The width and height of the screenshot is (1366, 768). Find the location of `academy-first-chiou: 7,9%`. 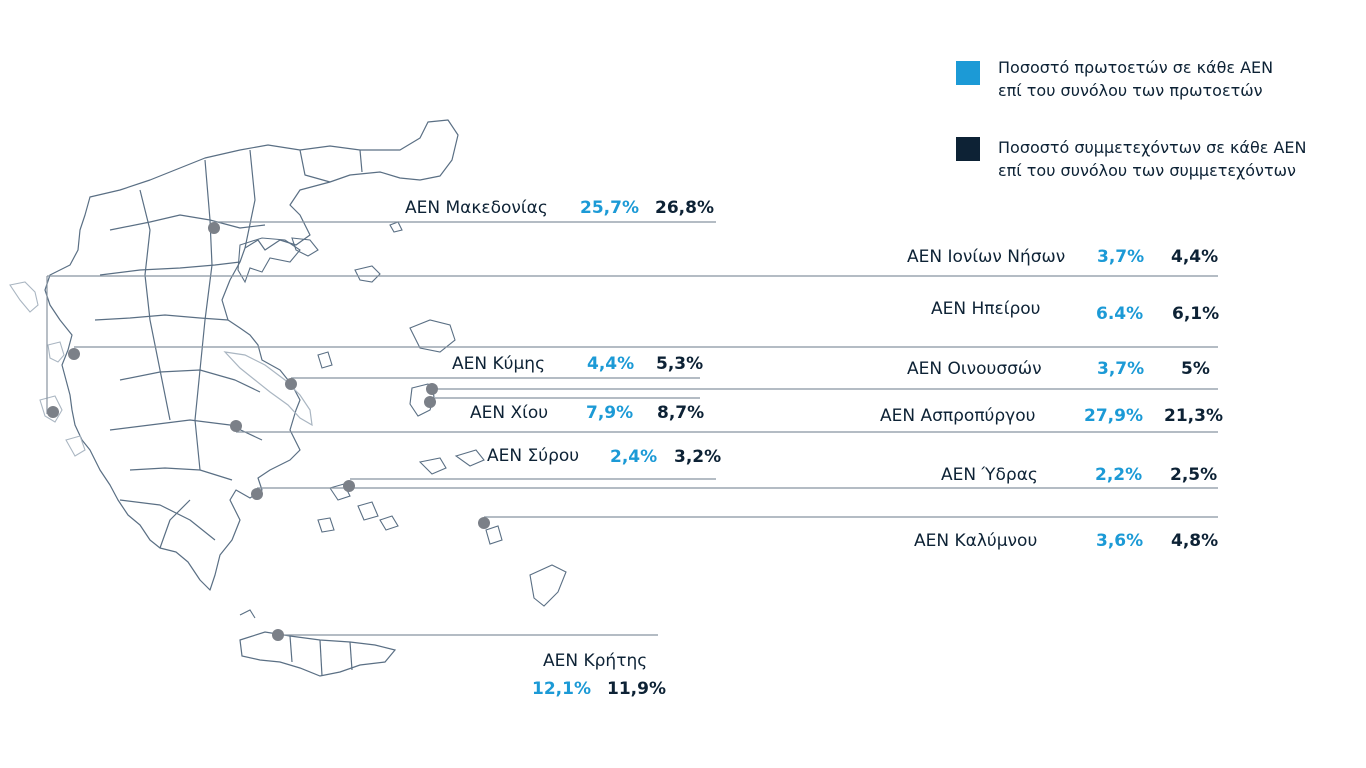

academy-first-chiou: 7,9% is located at coordinates (610, 413).